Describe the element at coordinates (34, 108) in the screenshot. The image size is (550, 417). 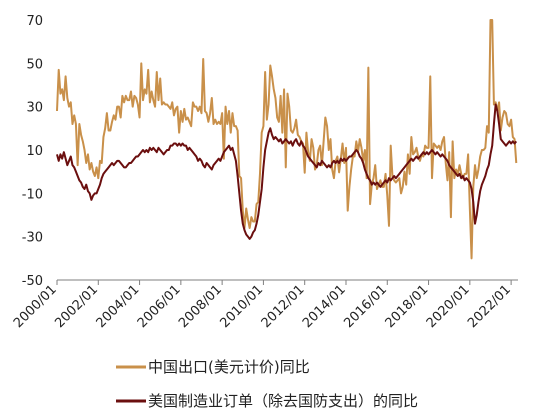
I see `y-tick-label: 30` at that location.